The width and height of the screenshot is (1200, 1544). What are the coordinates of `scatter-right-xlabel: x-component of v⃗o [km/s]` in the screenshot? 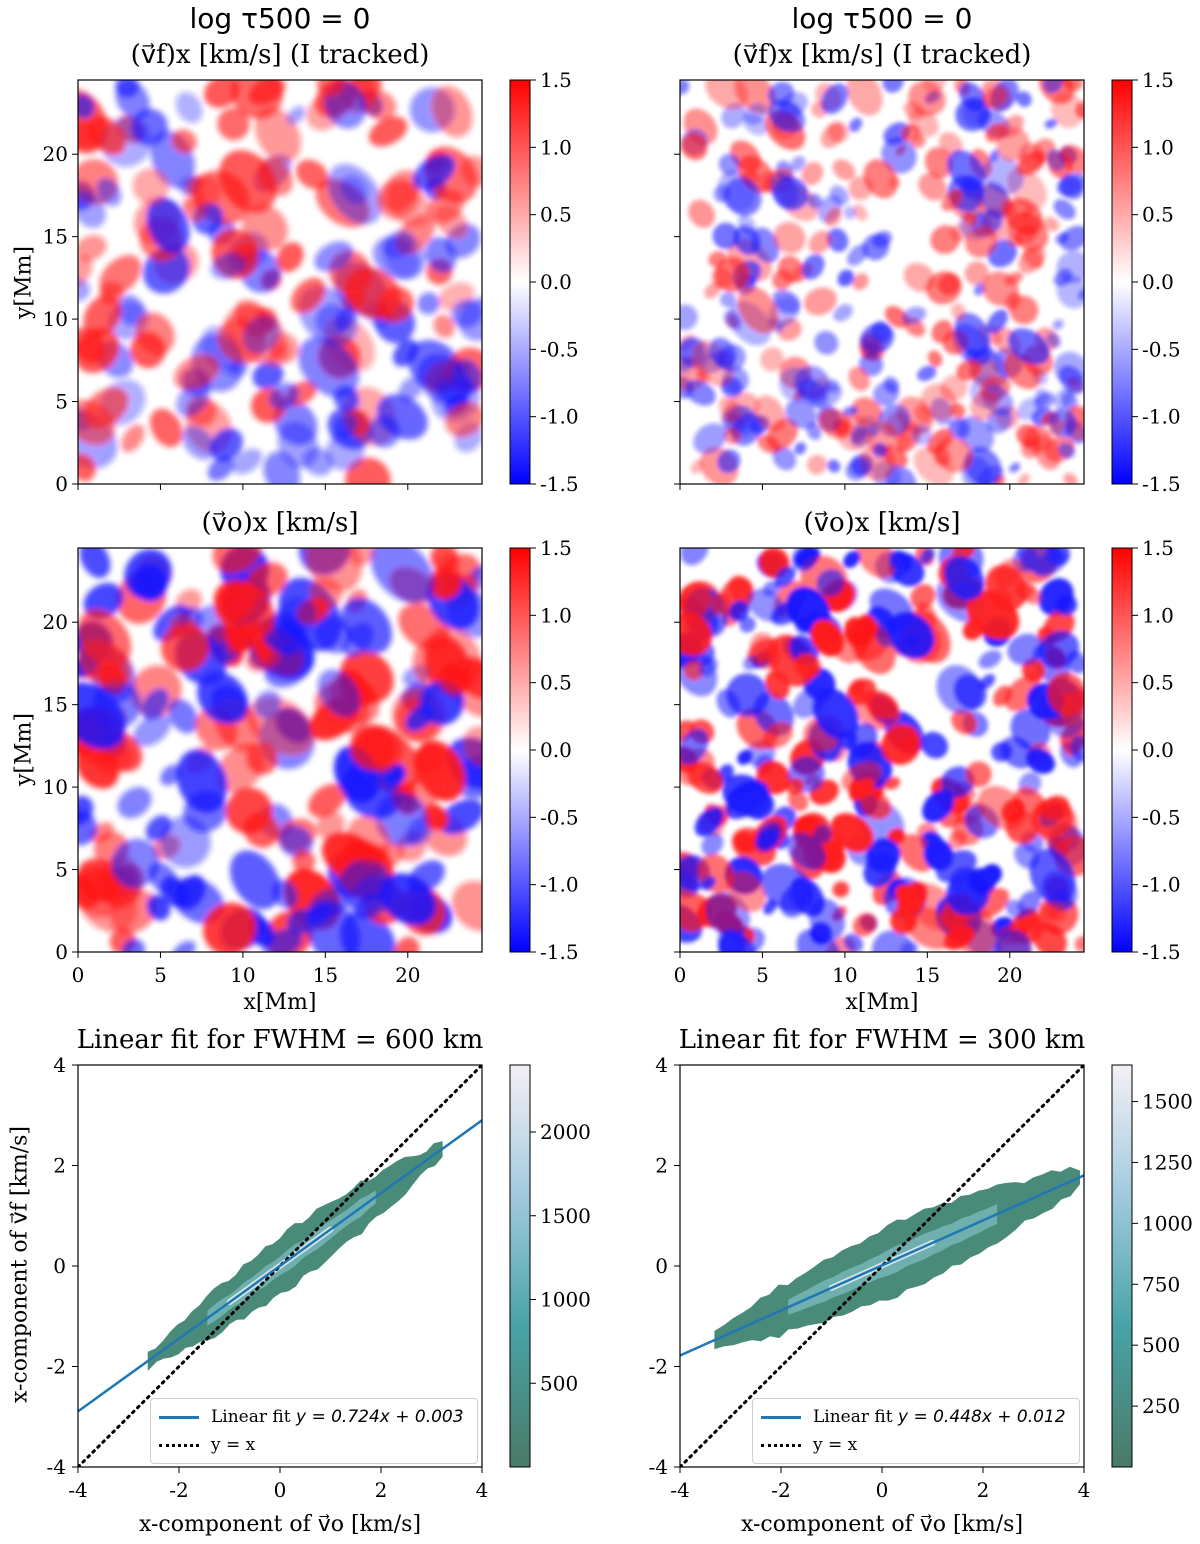 It's located at (882, 1524).